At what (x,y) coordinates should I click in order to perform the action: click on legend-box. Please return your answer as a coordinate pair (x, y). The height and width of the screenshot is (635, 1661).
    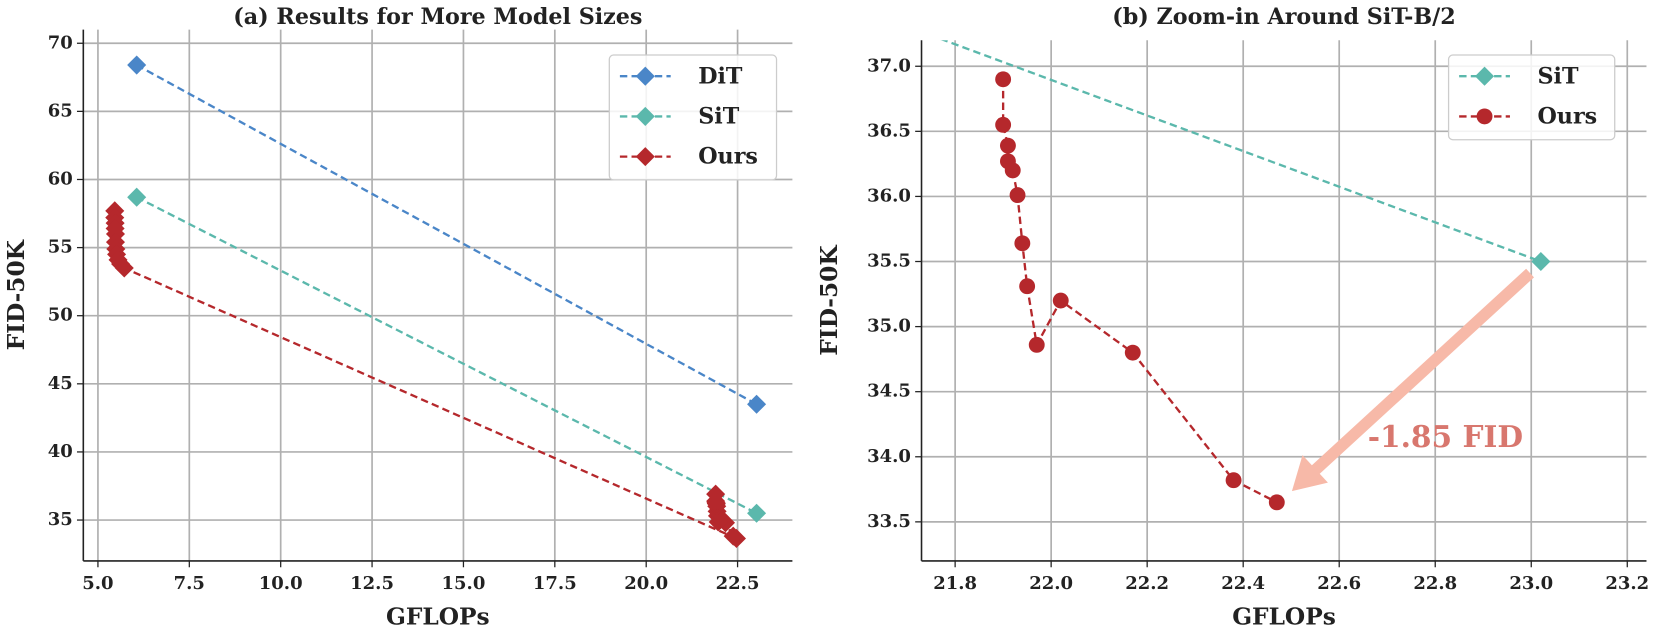
    Looking at the image, I should click on (693, 117).